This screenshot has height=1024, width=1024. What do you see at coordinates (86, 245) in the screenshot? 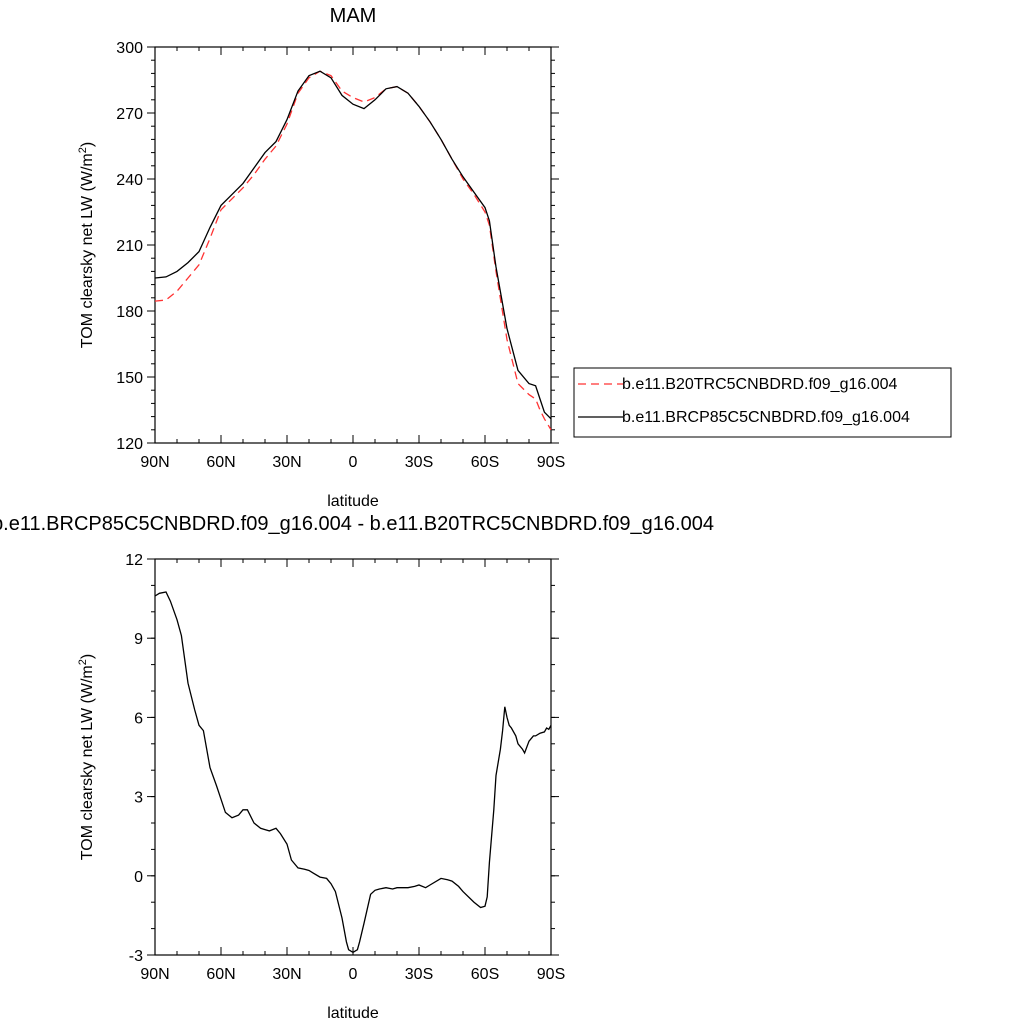
I see `top-y-axis-label: TOM clearsky net LW (W/m2)` at bounding box center [86, 245].